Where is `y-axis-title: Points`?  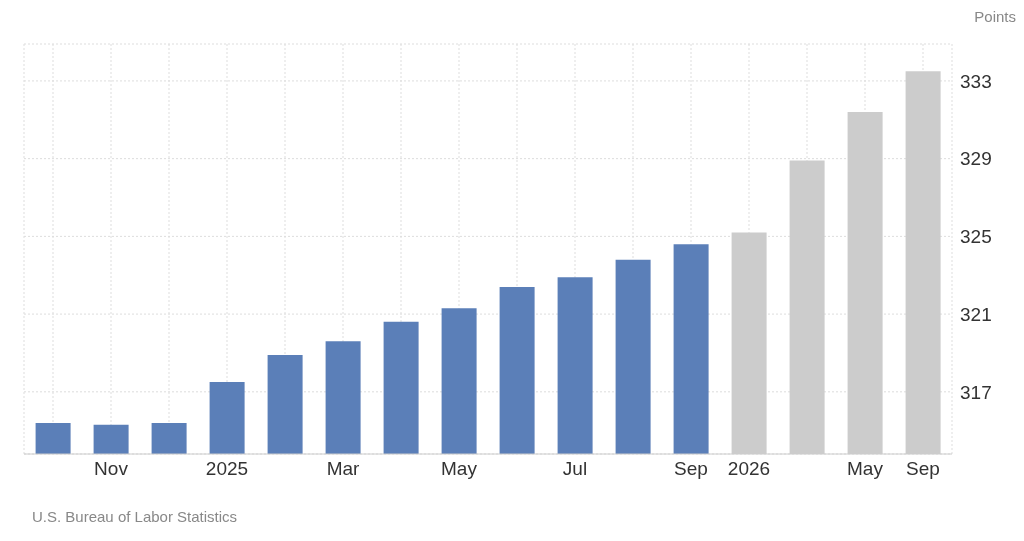
y-axis-title: Points is located at coordinates (995, 16).